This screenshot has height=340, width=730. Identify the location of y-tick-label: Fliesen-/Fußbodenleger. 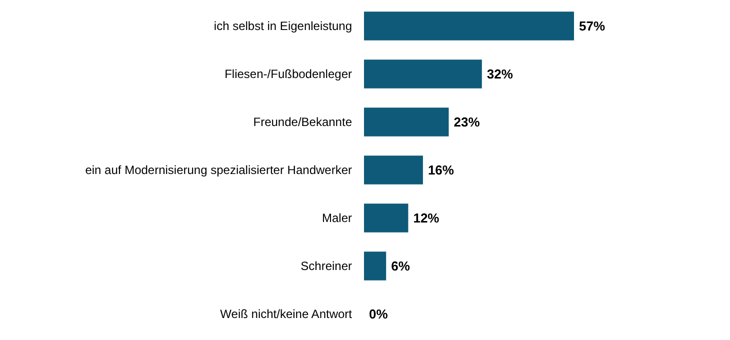
(288, 74).